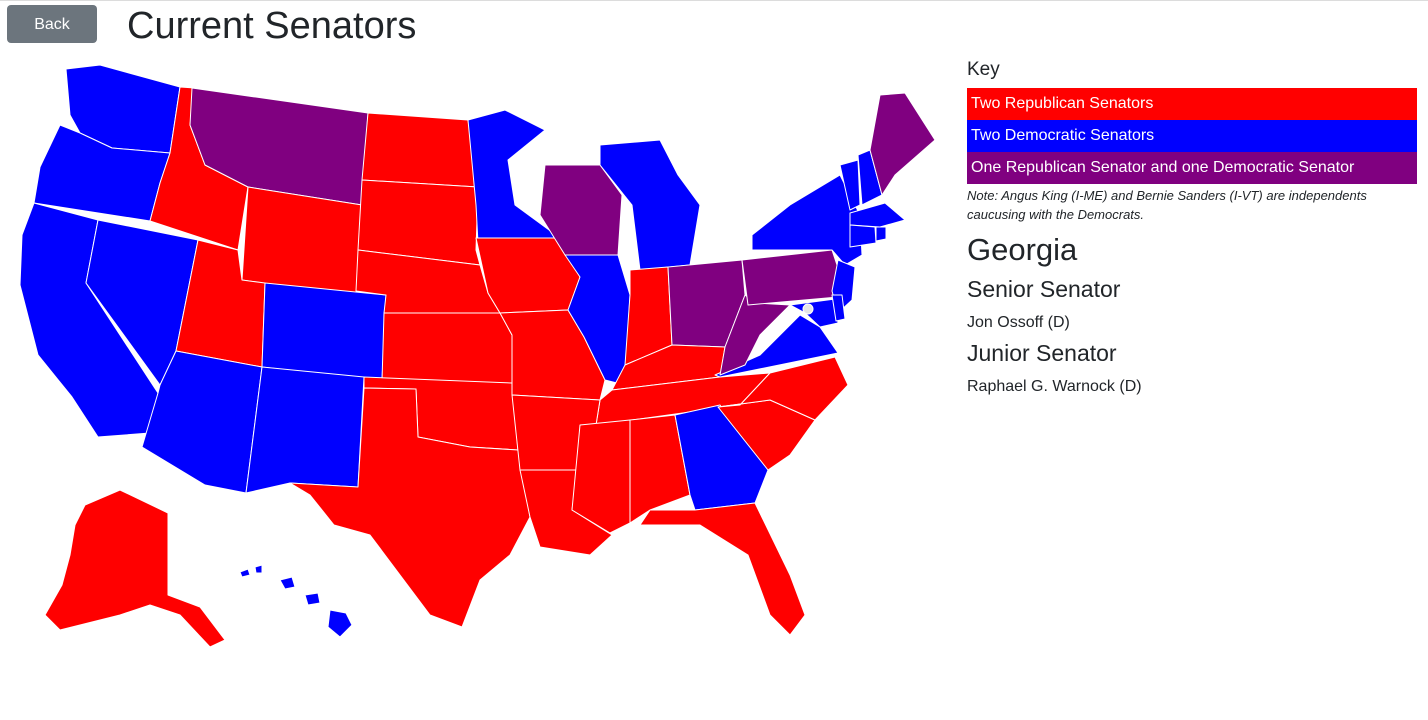  What do you see at coordinates (877, 215) in the screenshot?
I see `state-massachusetts` at bounding box center [877, 215].